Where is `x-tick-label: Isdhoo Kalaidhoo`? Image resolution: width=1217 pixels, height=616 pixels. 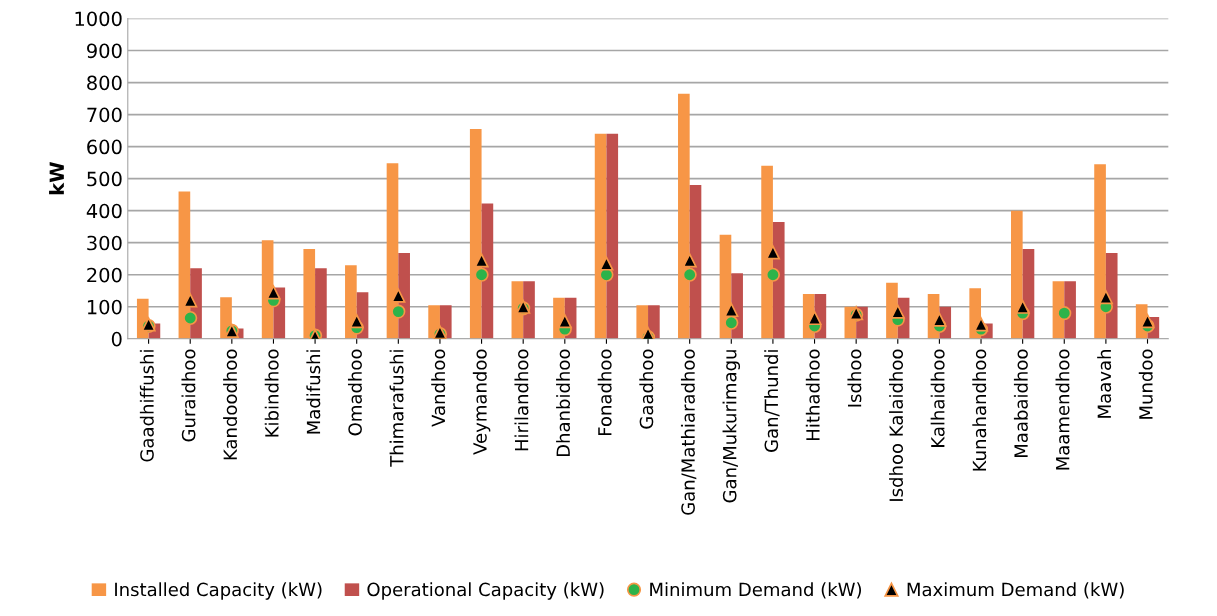 x-tick-label: Isdhoo Kalaidhoo is located at coordinates (896, 425).